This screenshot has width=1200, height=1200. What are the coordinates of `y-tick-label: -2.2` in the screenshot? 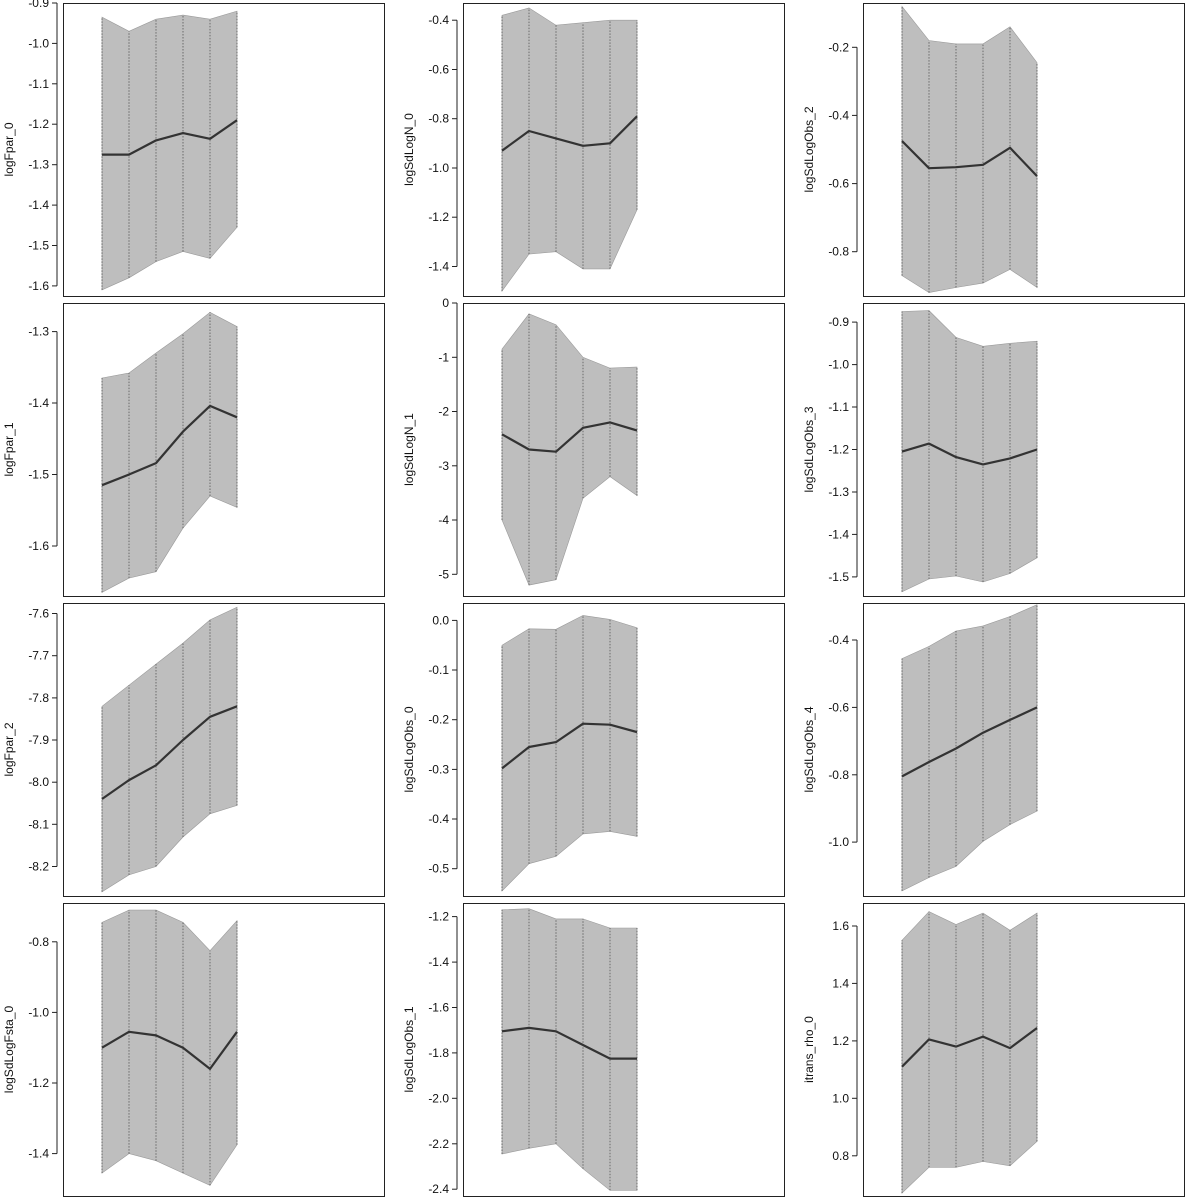 It's located at (438, 1144).